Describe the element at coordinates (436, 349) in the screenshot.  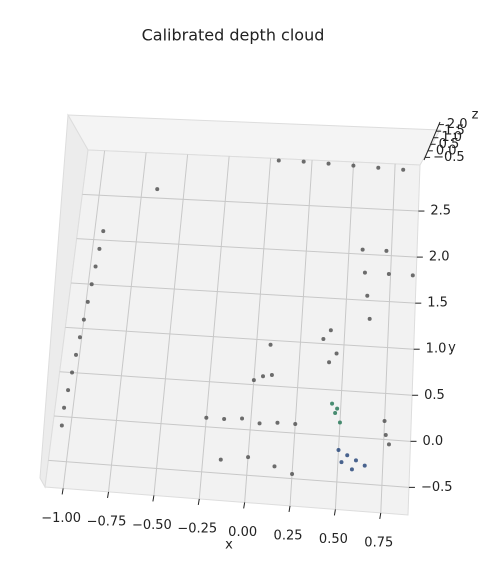
I see `y-tick-label: 1.0` at that location.